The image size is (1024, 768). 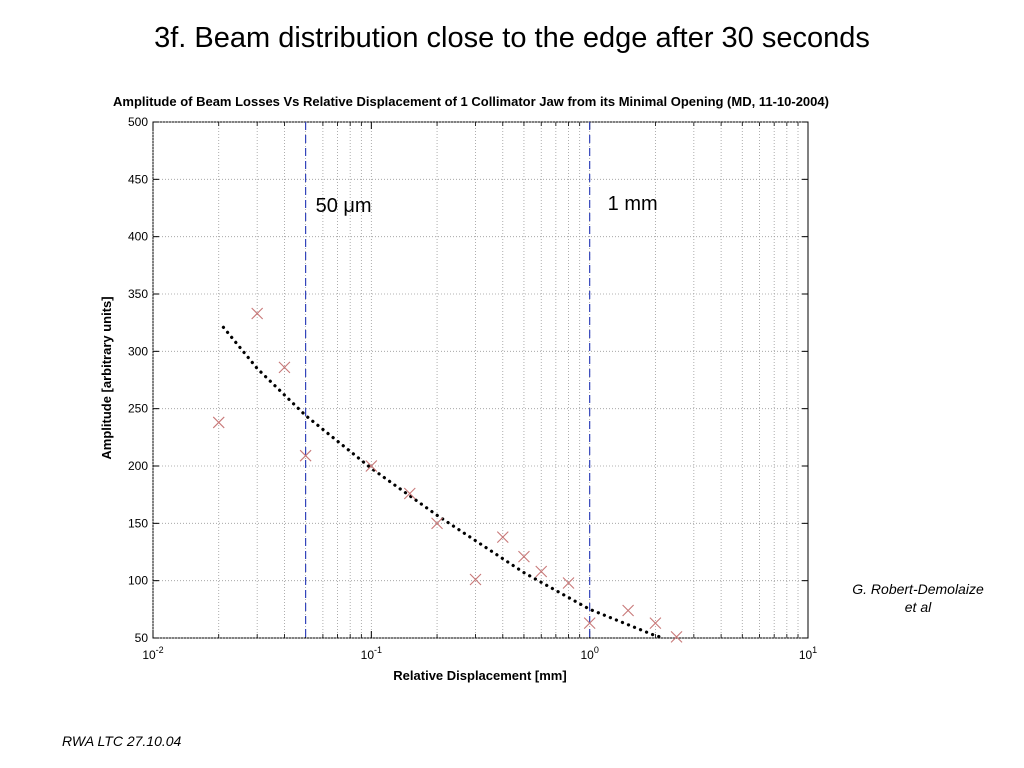 What do you see at coordinates (138, 351) in the screenshot?
I see `y-tick-label: 300` at bounding box center [138, 351].